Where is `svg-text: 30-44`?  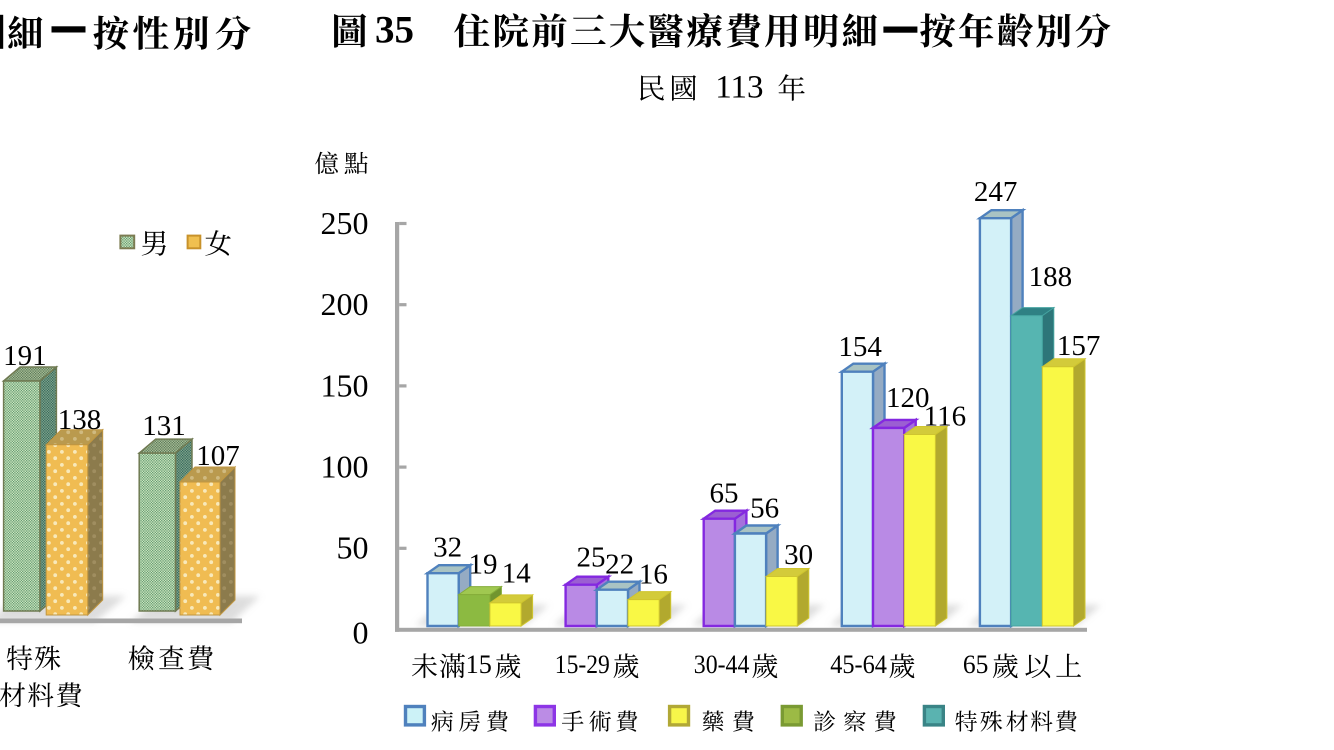
svg-text: 30-44 is located at coordinates (722, 664).